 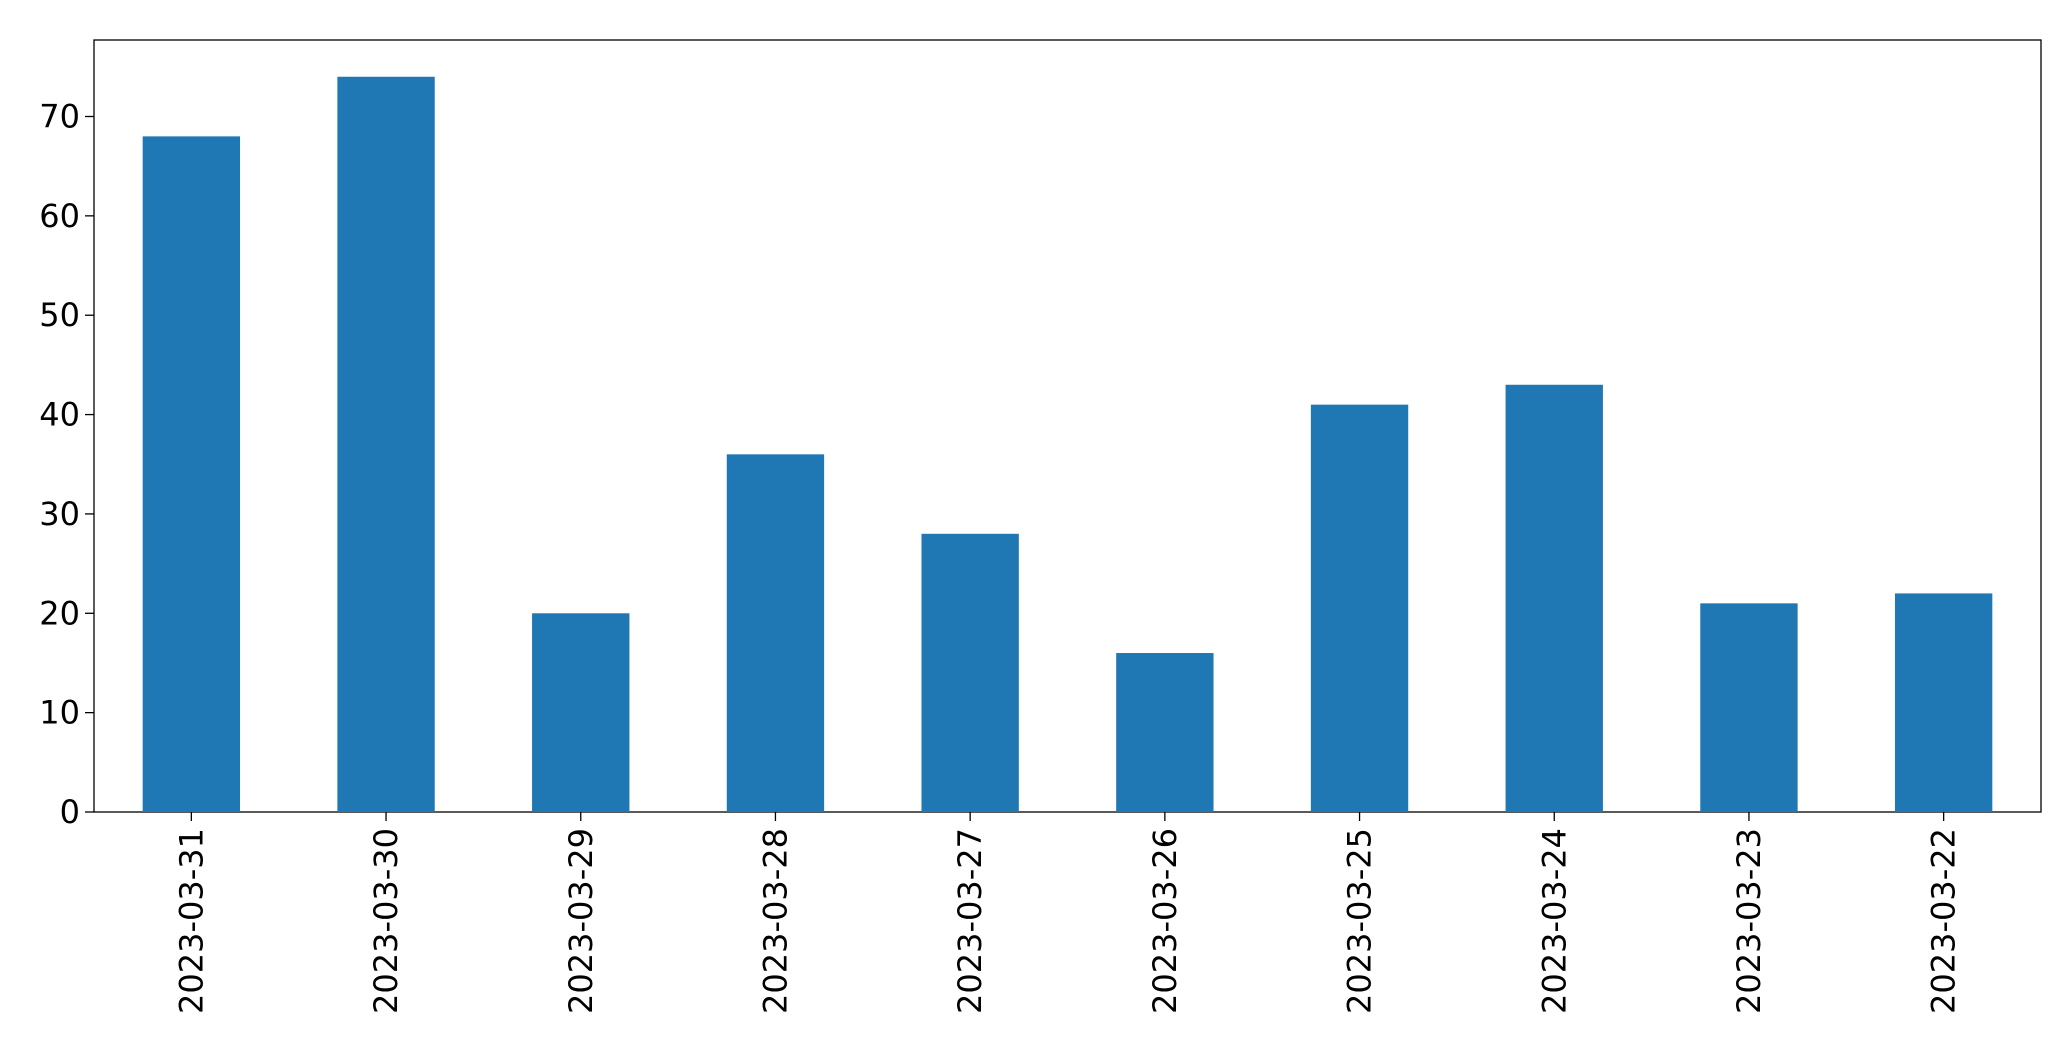 I want to click on x-tick-label: 2023-03-30, so click(x=386, y=921).